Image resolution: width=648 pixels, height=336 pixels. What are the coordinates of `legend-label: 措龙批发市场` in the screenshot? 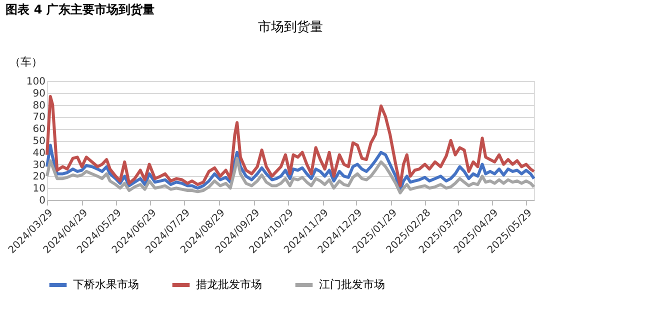 It's located at (229, 284).